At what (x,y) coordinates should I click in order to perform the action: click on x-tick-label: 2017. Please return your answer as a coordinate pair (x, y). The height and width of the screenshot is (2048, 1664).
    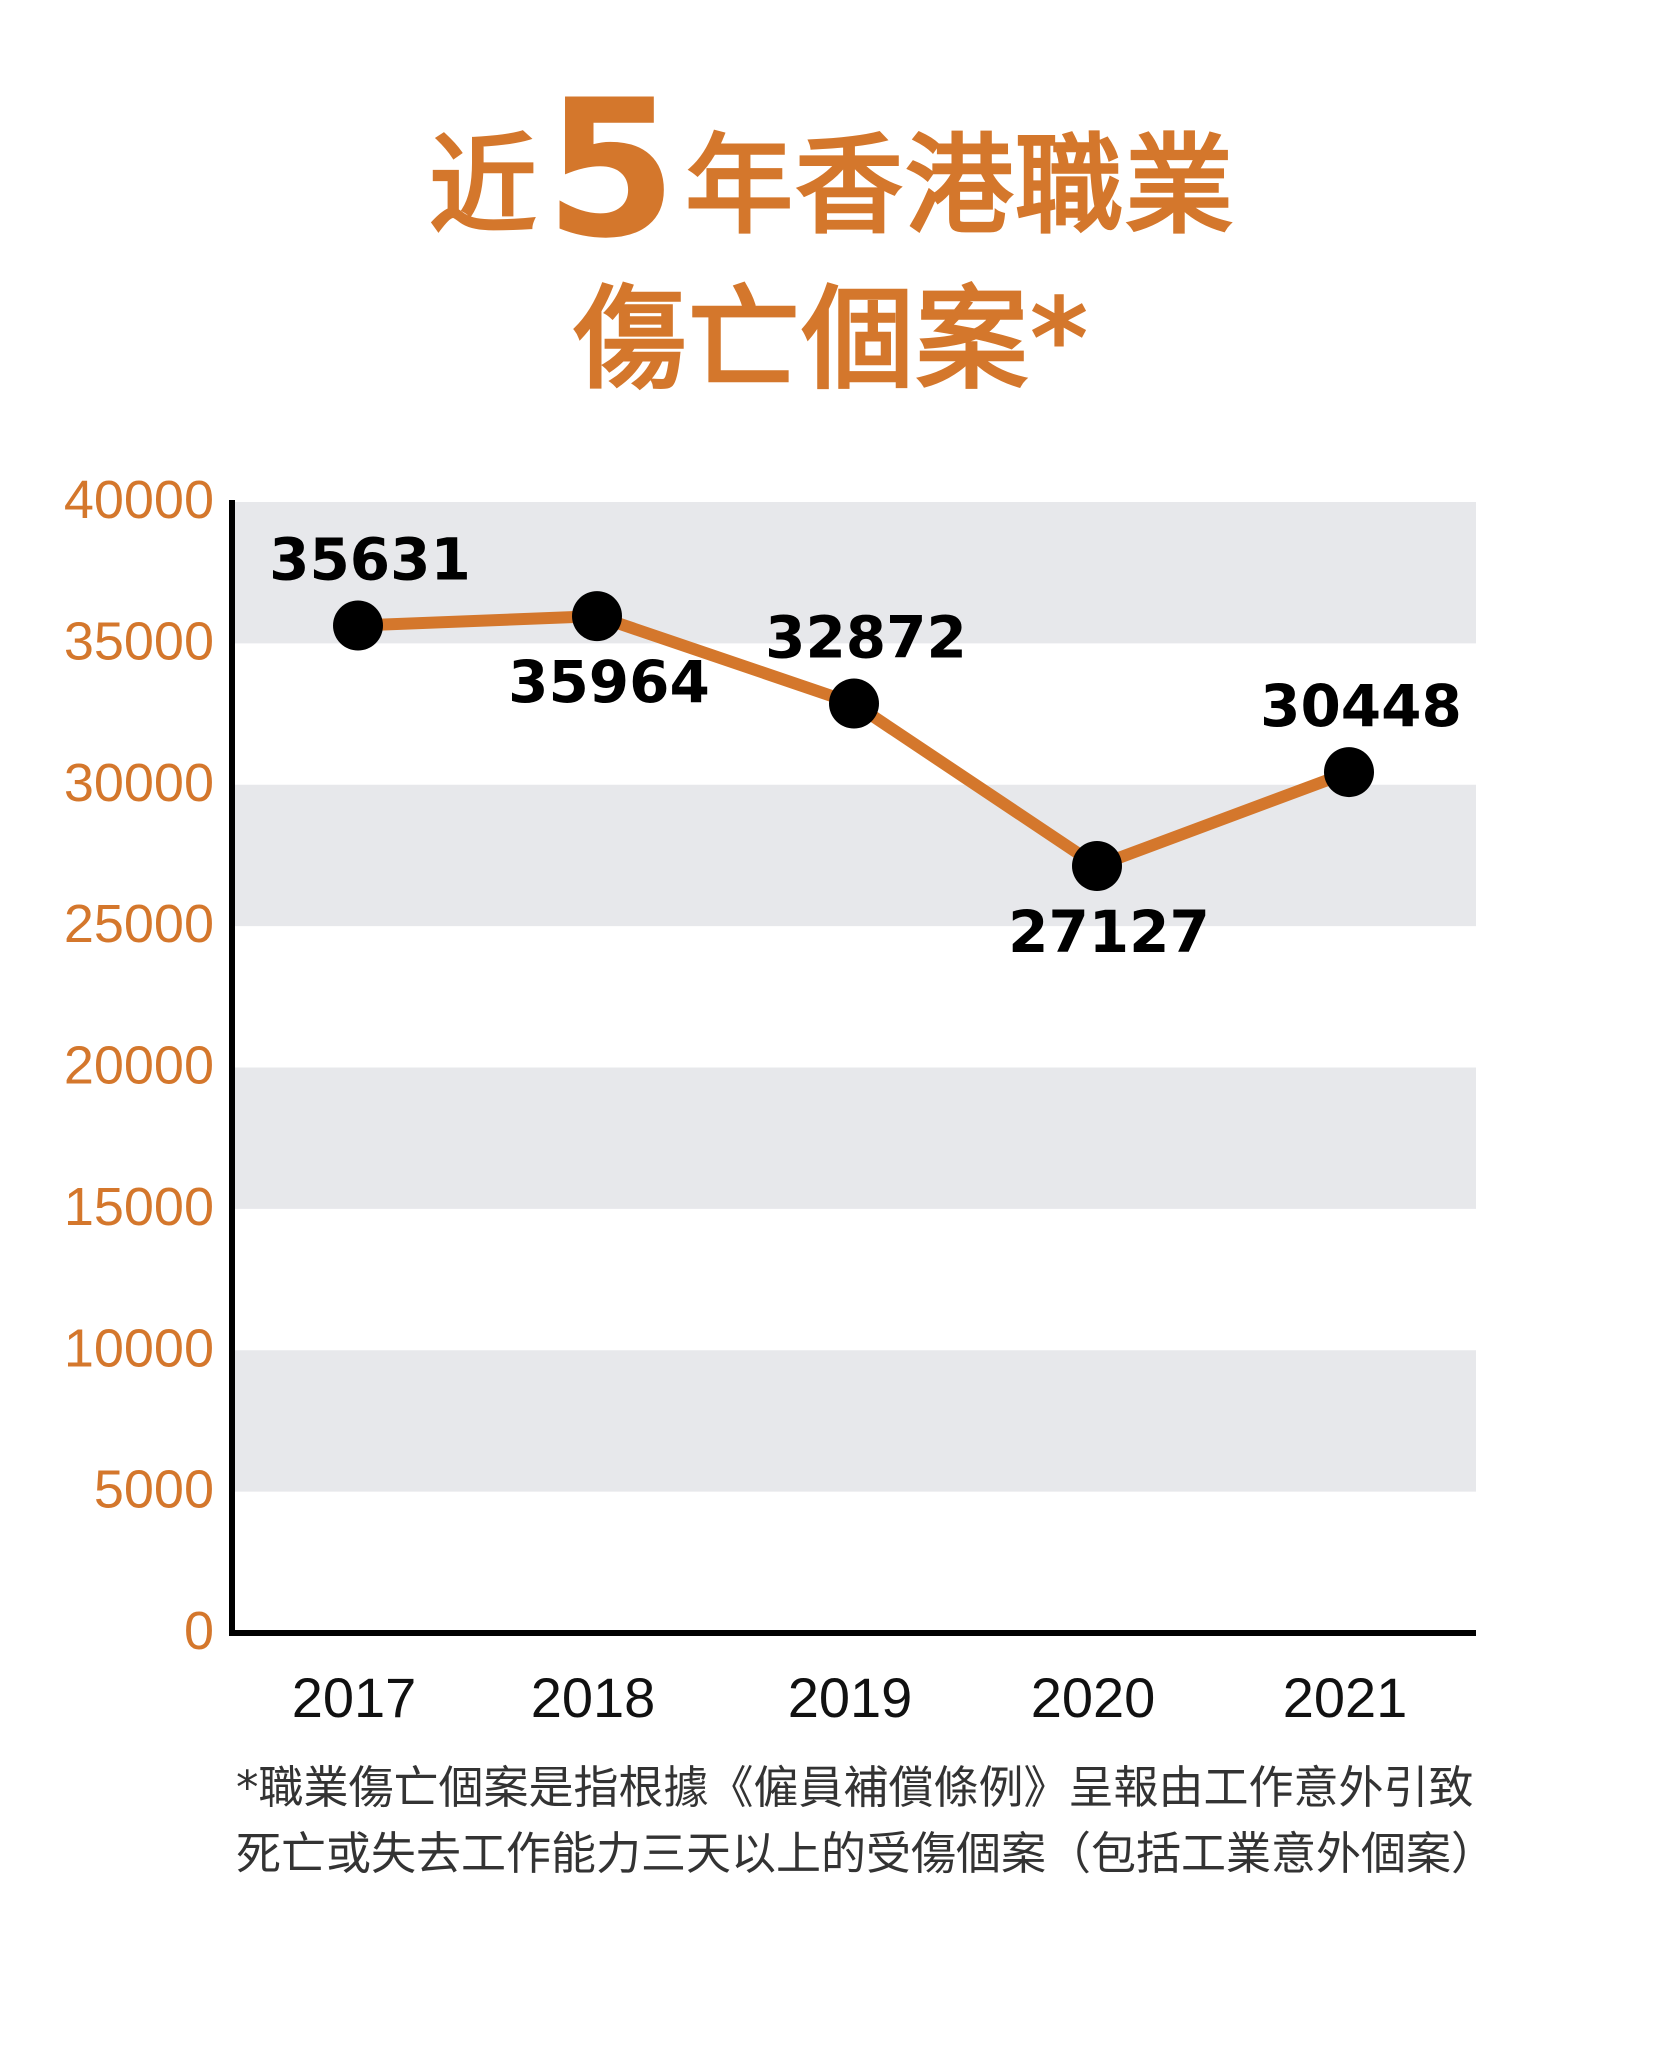
    Looking at the image, I should click on (354, 1697).